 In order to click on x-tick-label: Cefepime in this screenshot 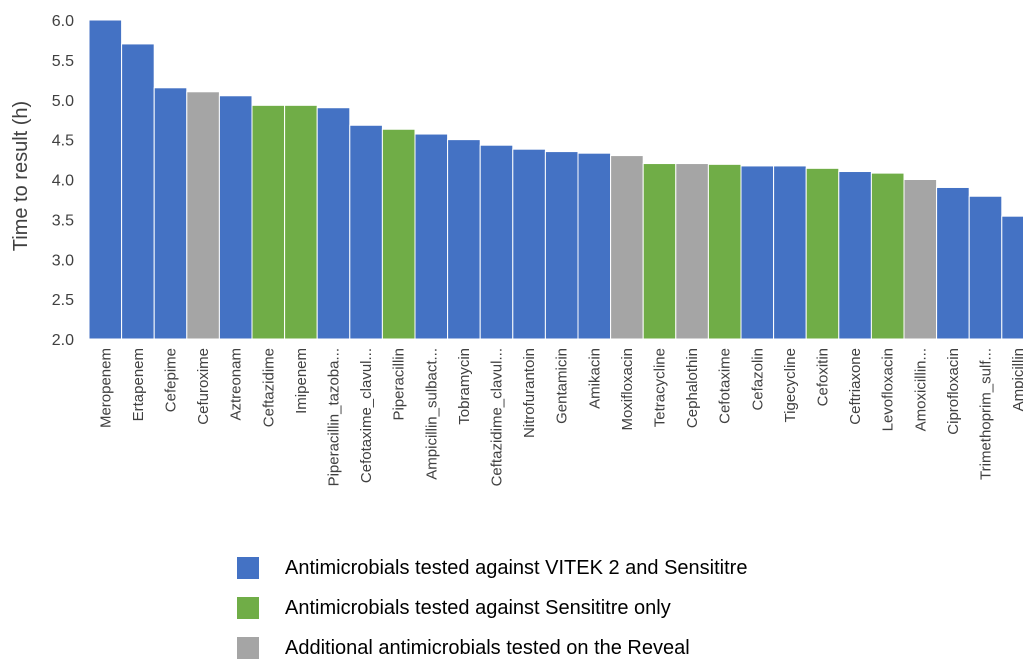, I will do `click(171, 380)`.